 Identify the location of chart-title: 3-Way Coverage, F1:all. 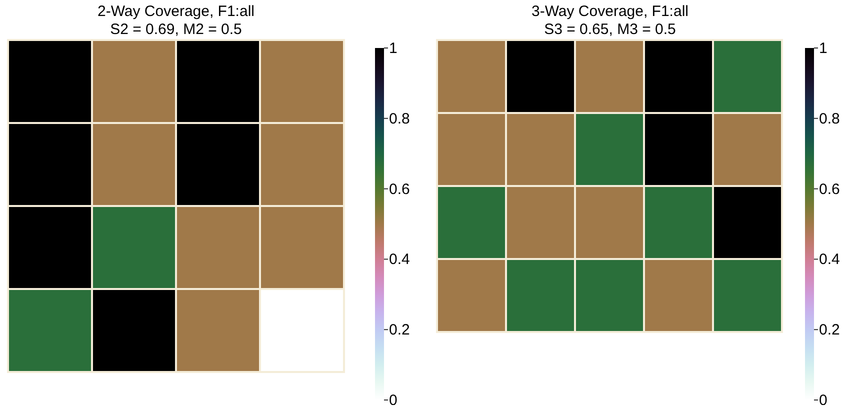
(610, 11).